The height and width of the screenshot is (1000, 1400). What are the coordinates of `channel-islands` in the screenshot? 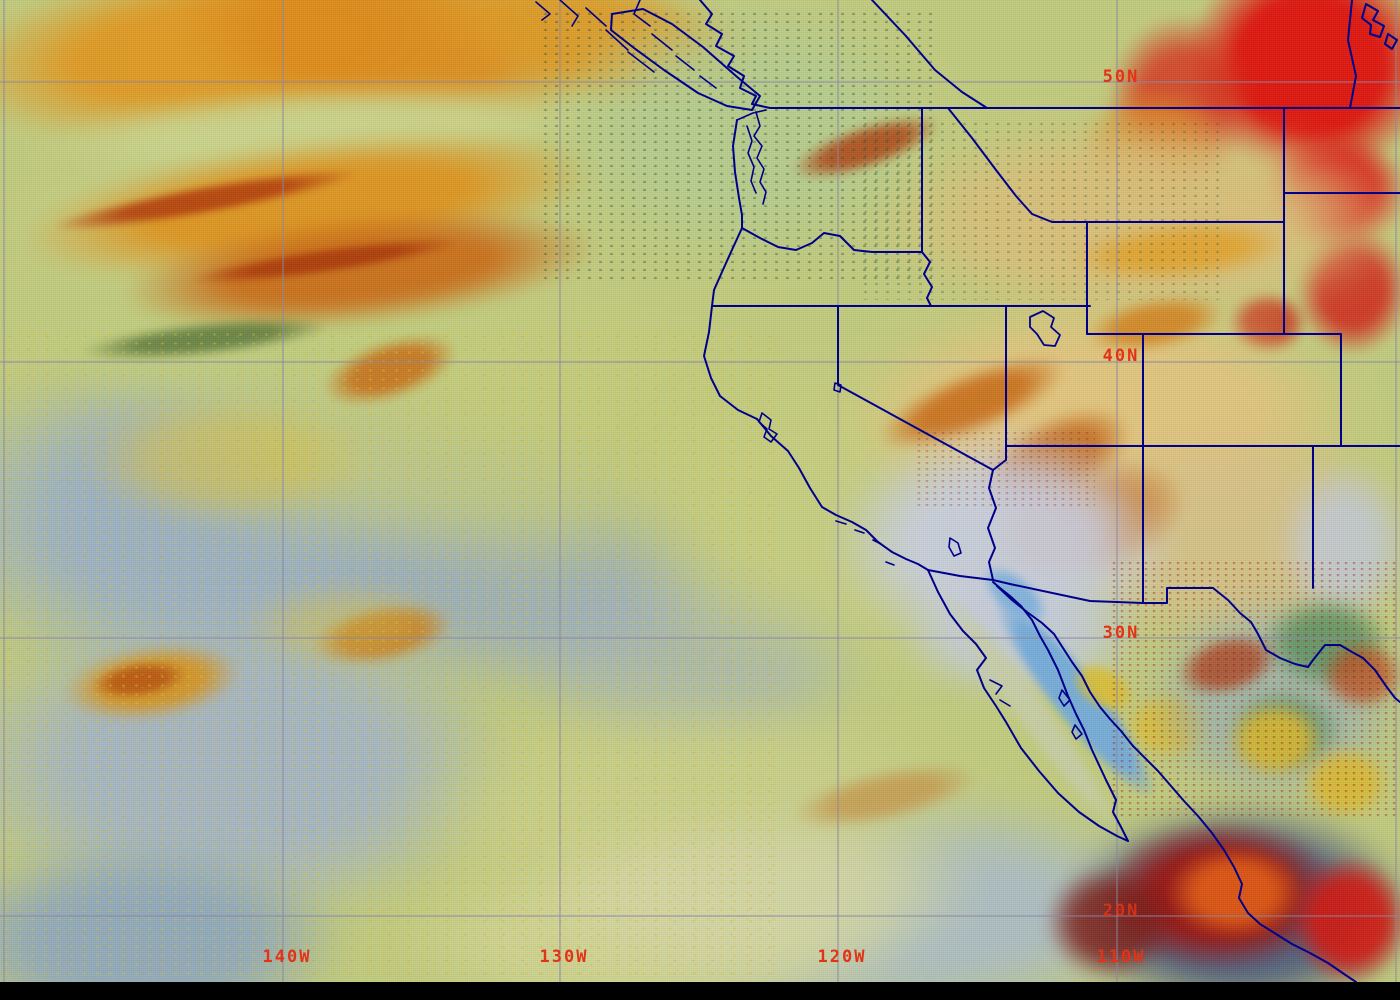 It's located at (865, 543).